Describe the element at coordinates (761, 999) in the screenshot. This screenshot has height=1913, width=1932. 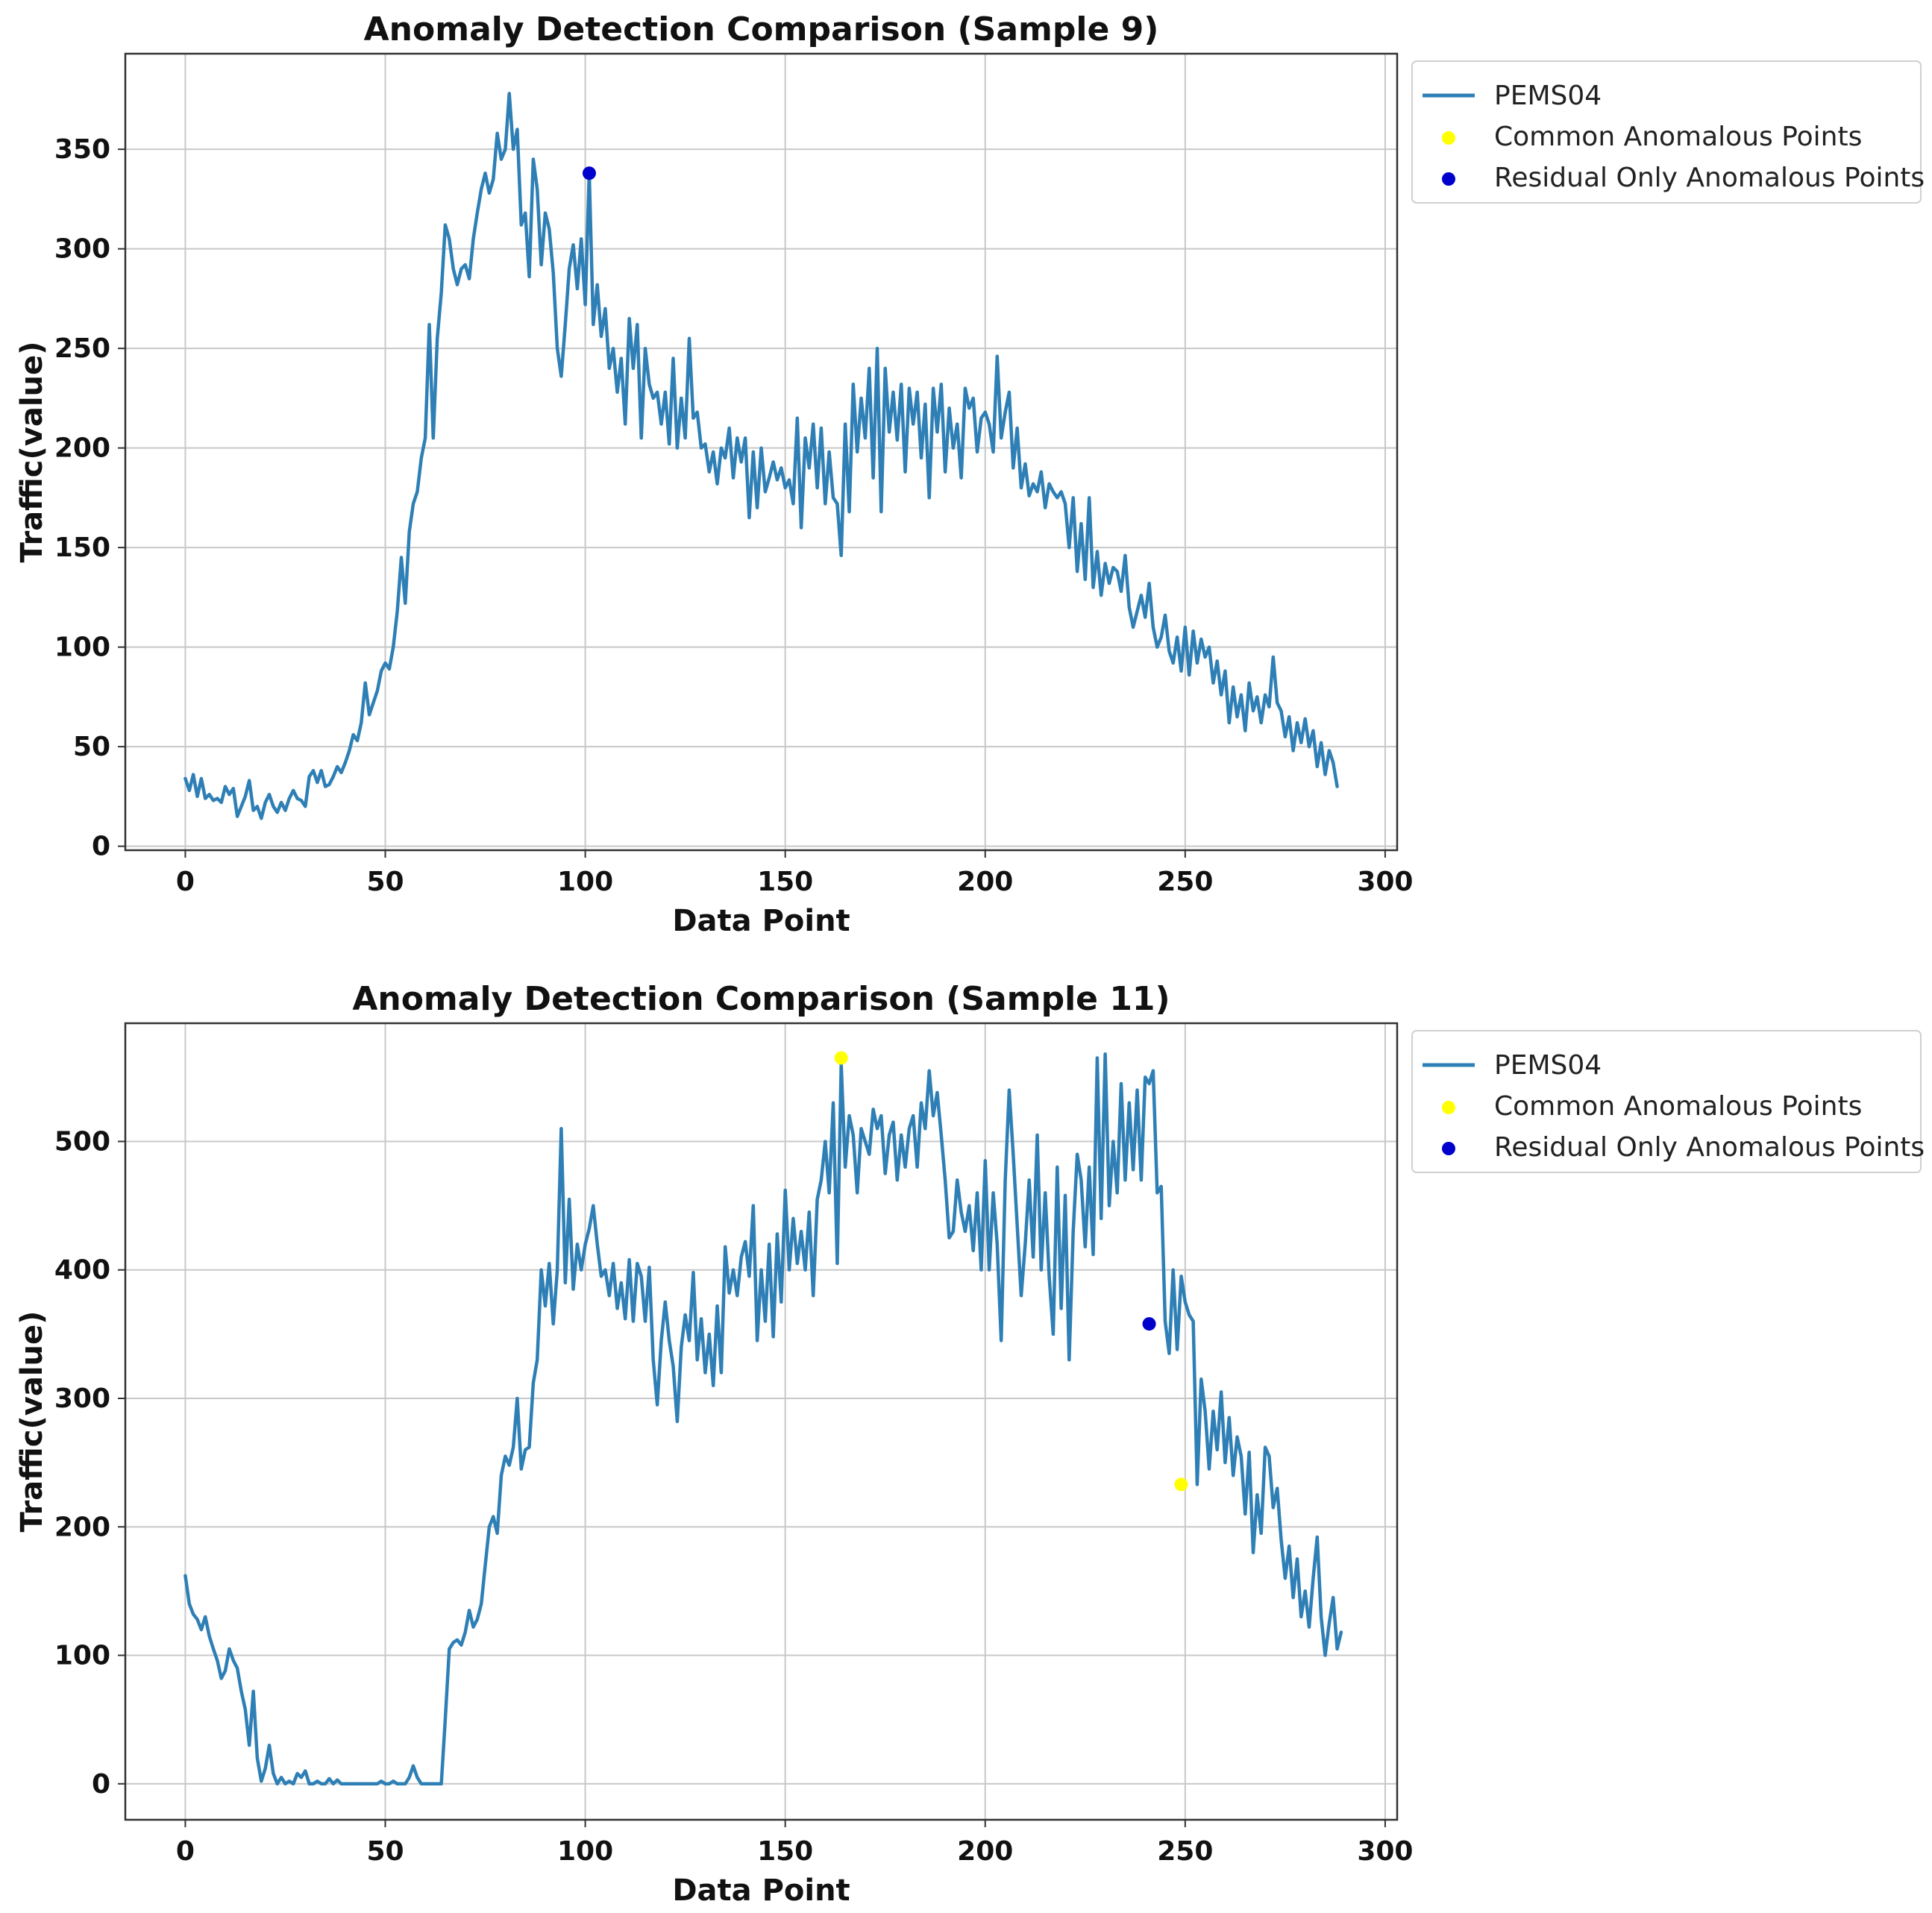
I see `chart-title: Anomaly Detection Comparison (Sample 11)` at that location.